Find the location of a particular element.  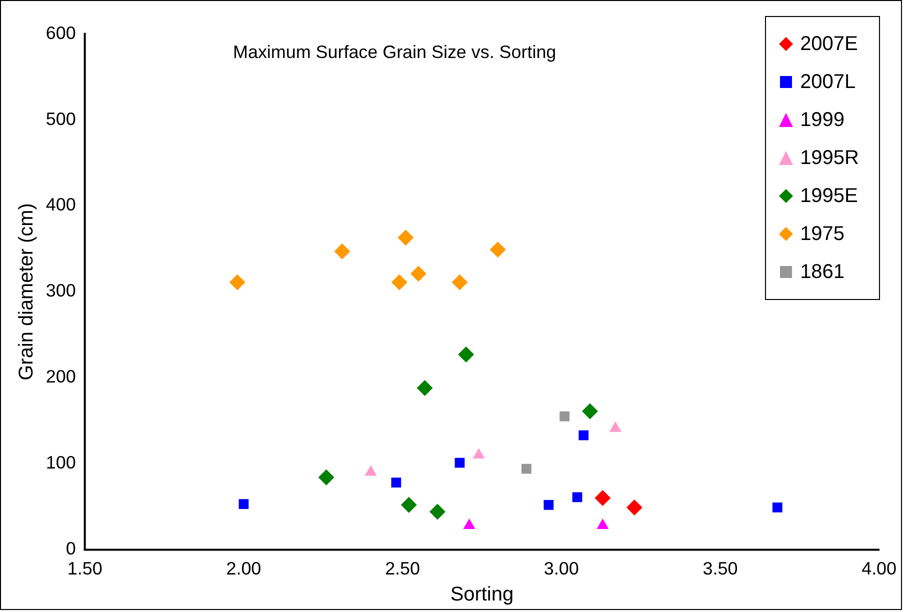

y-axis-title: Grain diameter (cm) is located at coordinates (26, 291).